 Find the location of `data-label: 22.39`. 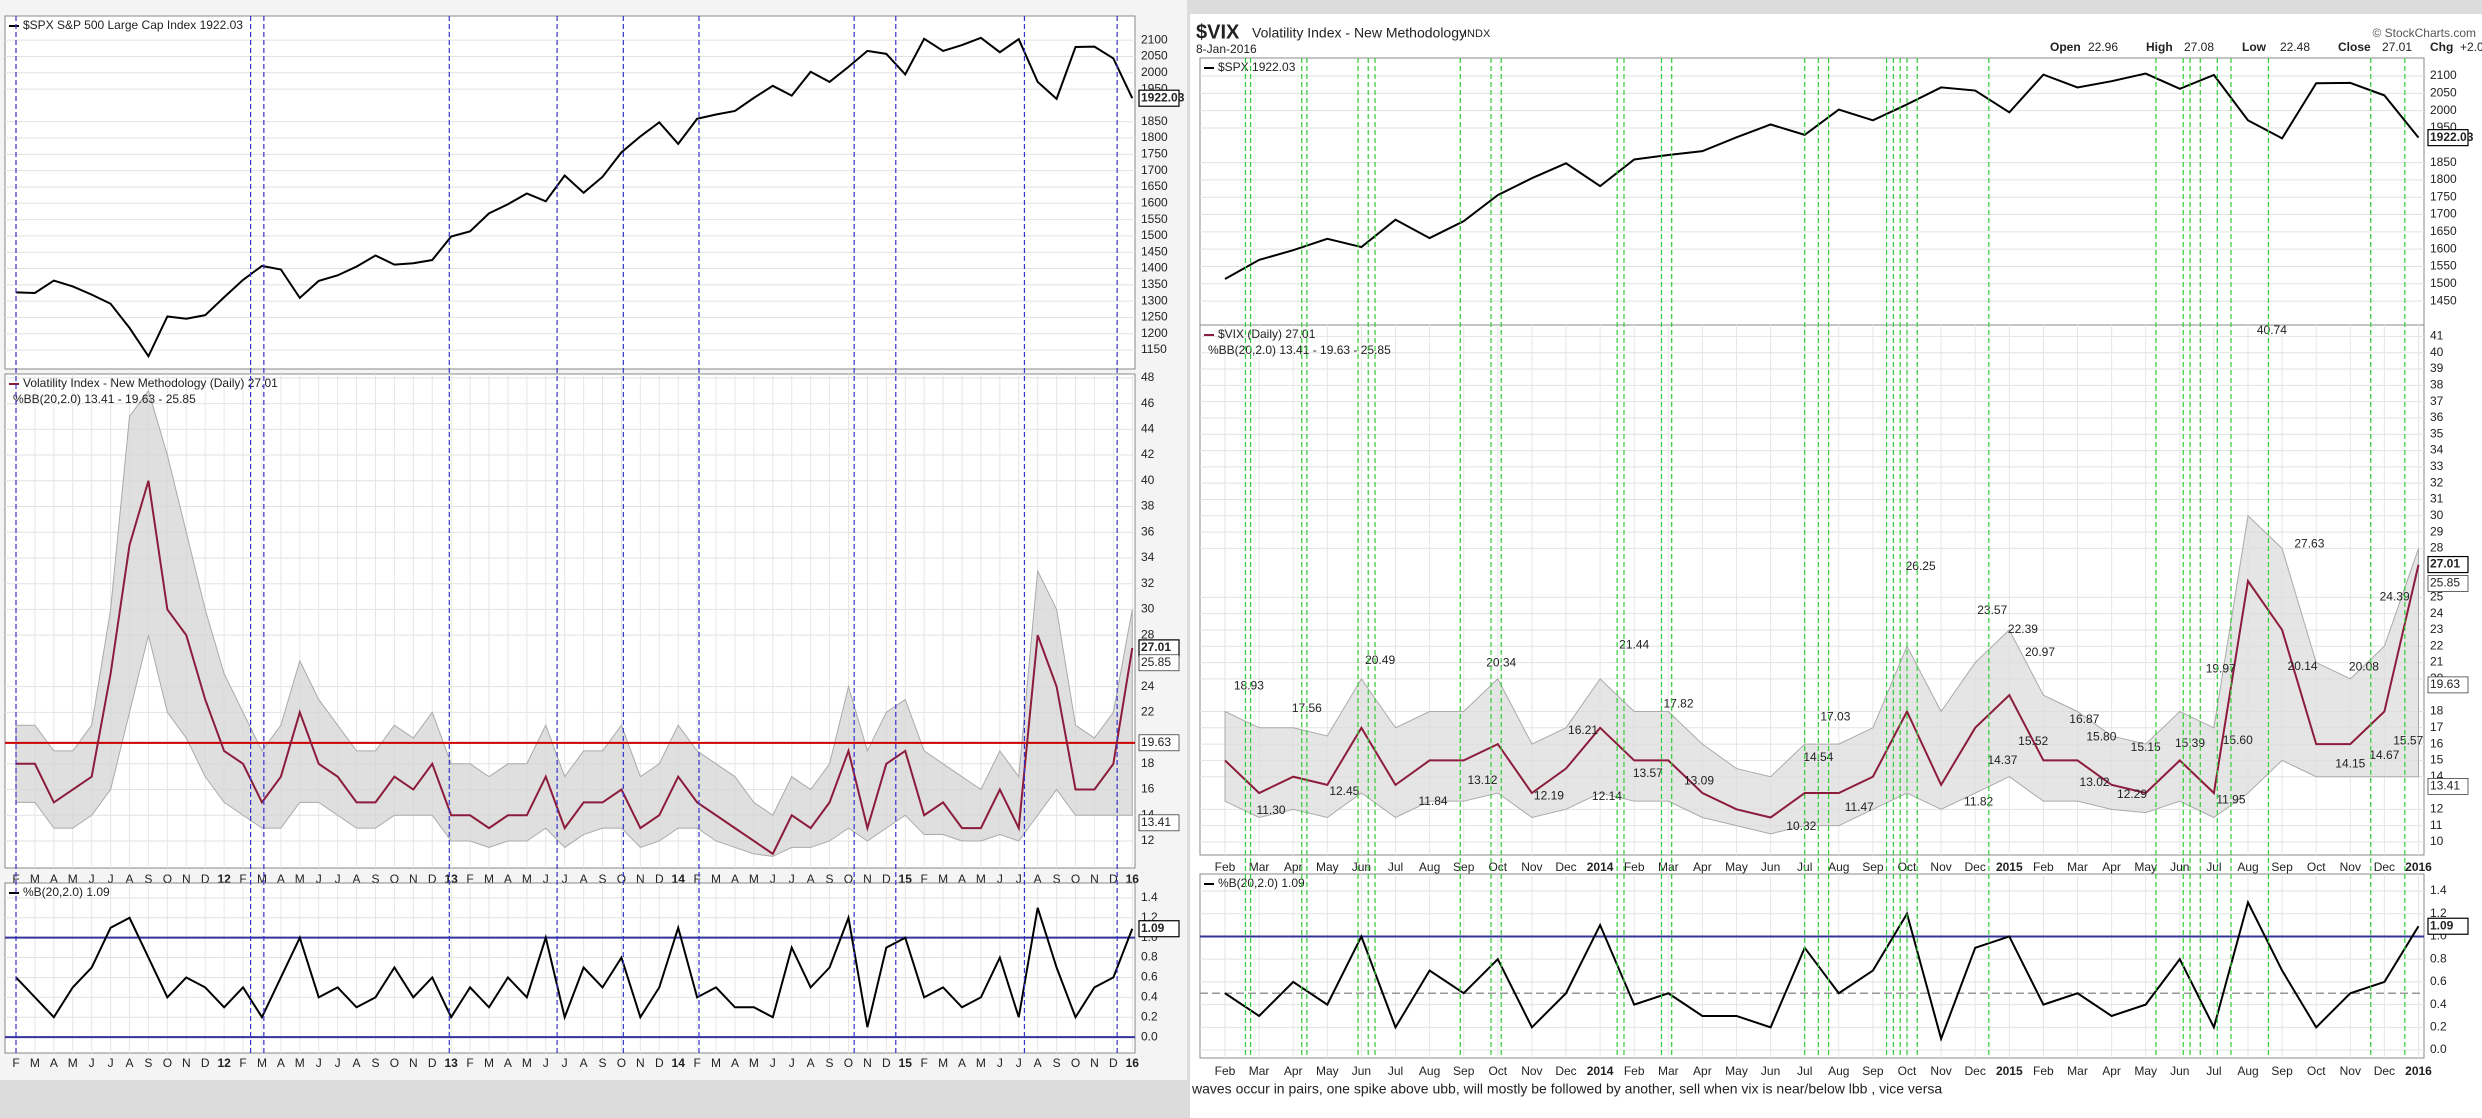

data-label: 22.39 is located at coordinates (2023, 629).